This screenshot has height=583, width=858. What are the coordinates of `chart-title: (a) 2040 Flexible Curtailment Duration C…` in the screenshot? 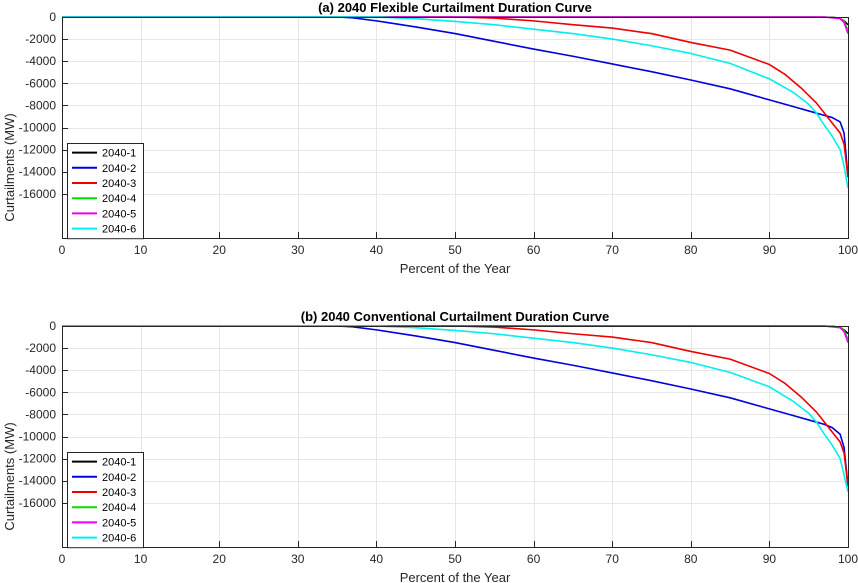 It's located at (455, 7).